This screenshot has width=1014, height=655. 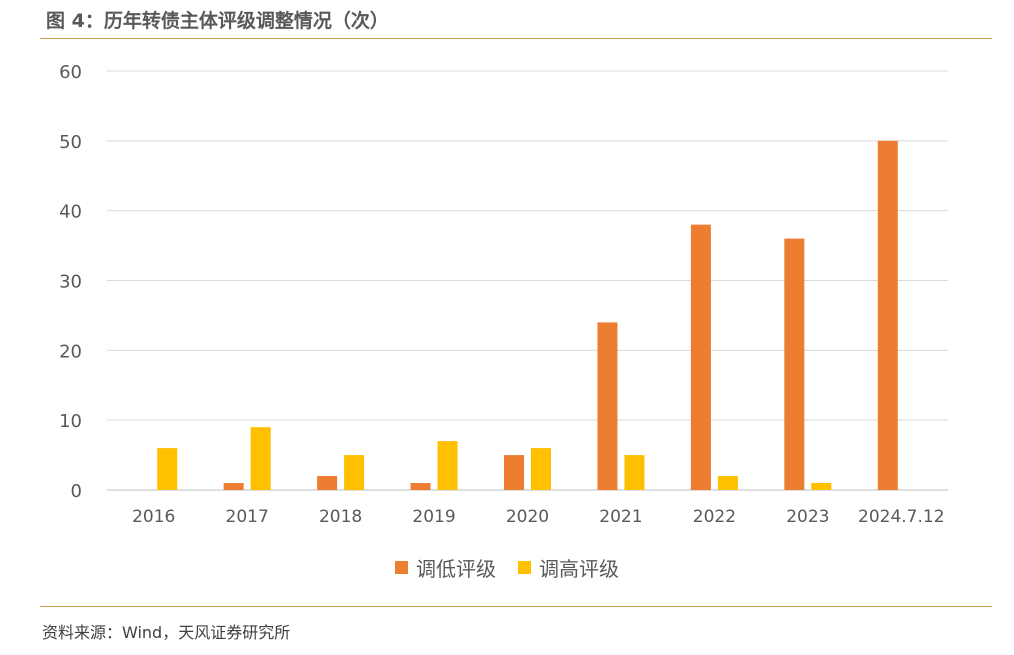 I want to click on bar-upgrade-2021, so click(x=634, y=472).